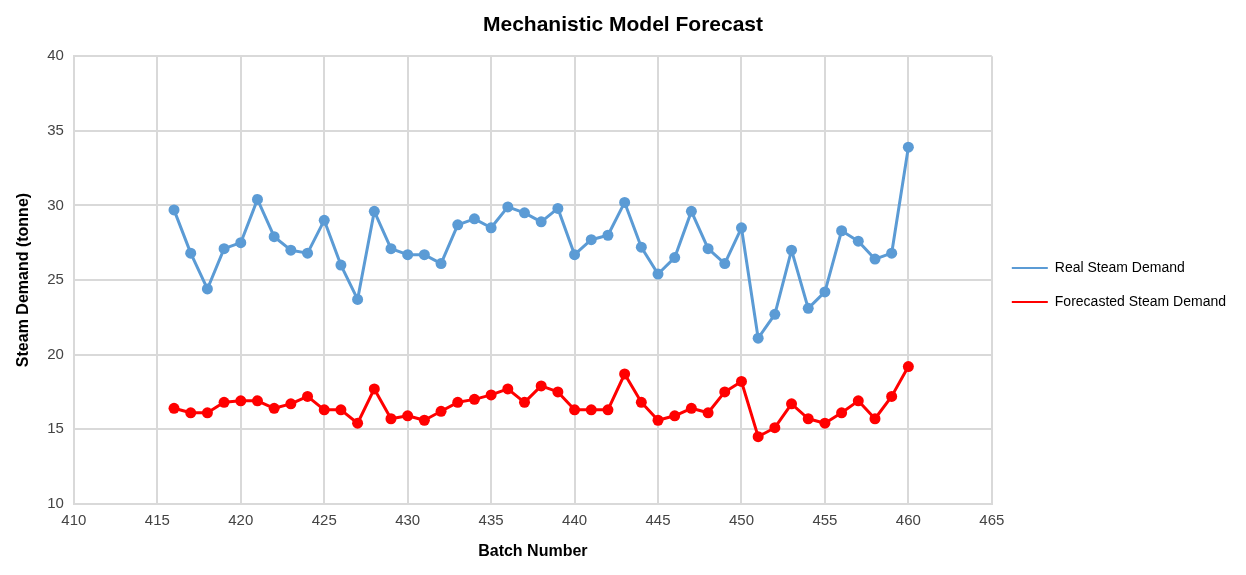 The image size is (1246, 575). What do you see at coordinates (575, 519) in the screenshot?
I see `x-tick-label: 440` at bounding box center [575, 519].